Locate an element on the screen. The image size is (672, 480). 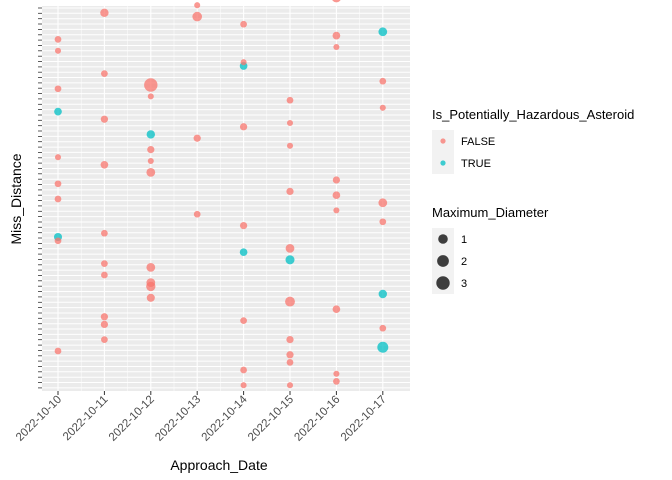
y-axis-title: Miss_Distance is located at coordinates (16, 198).